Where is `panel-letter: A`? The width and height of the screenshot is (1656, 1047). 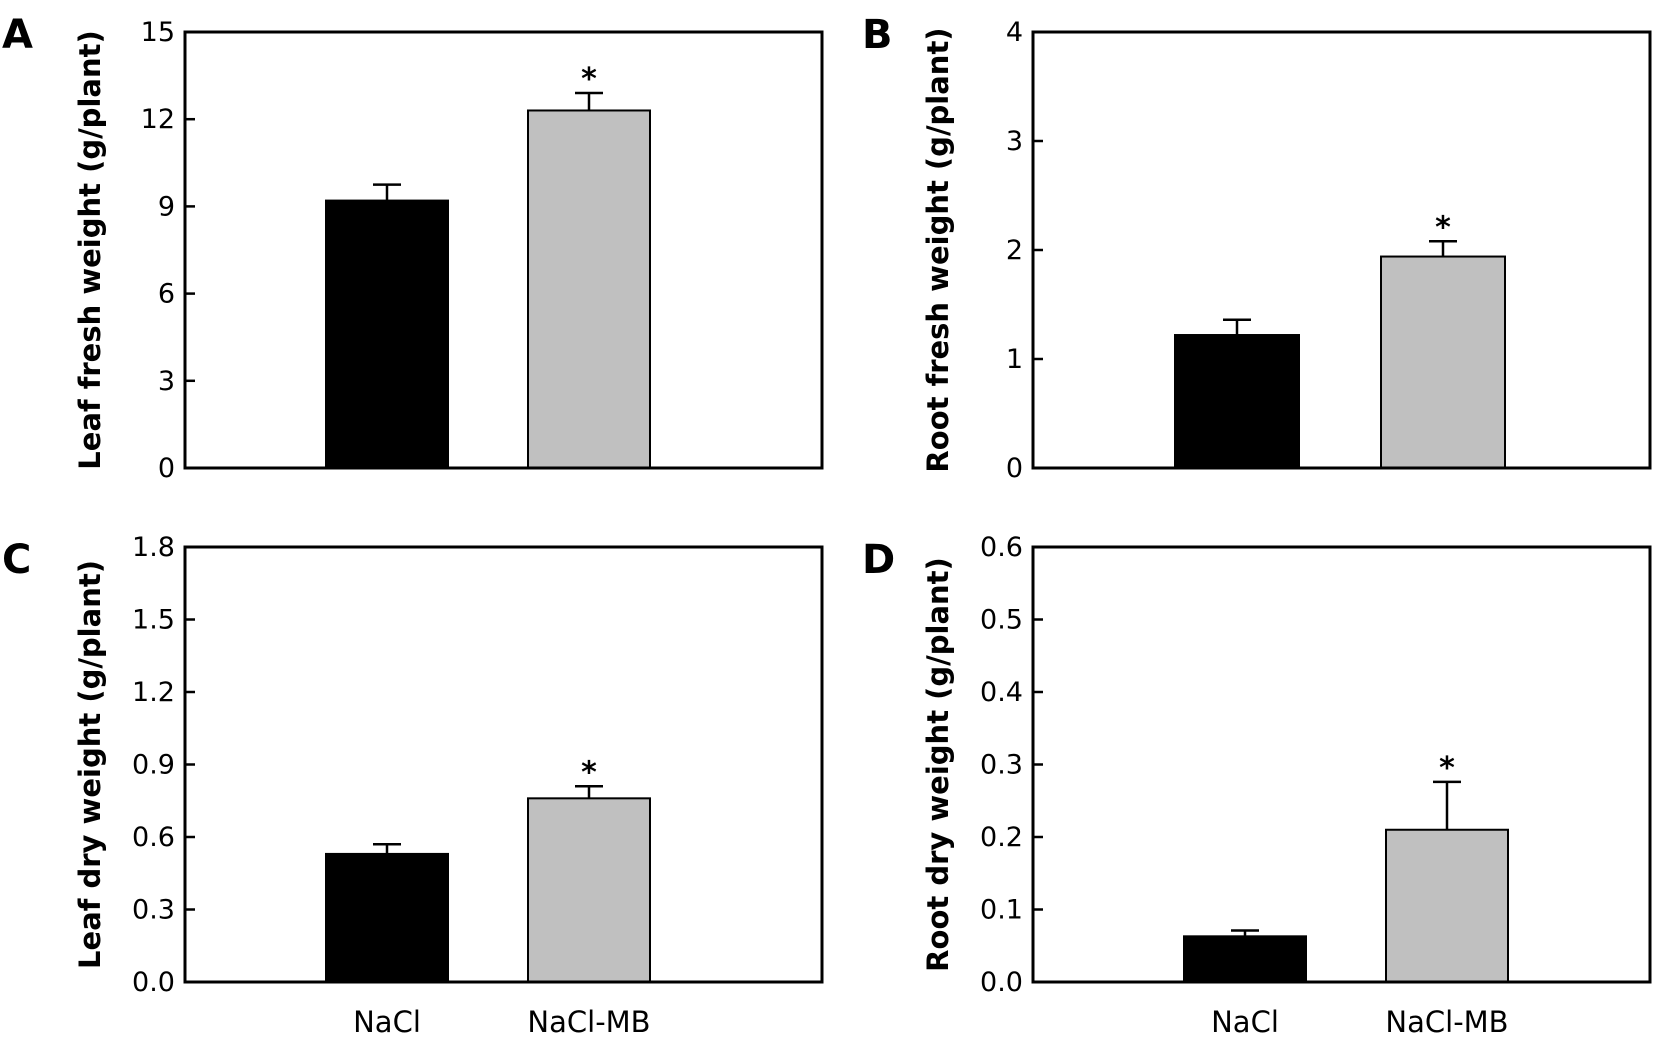
panel-letter: A is located at coordinates (17, 35).